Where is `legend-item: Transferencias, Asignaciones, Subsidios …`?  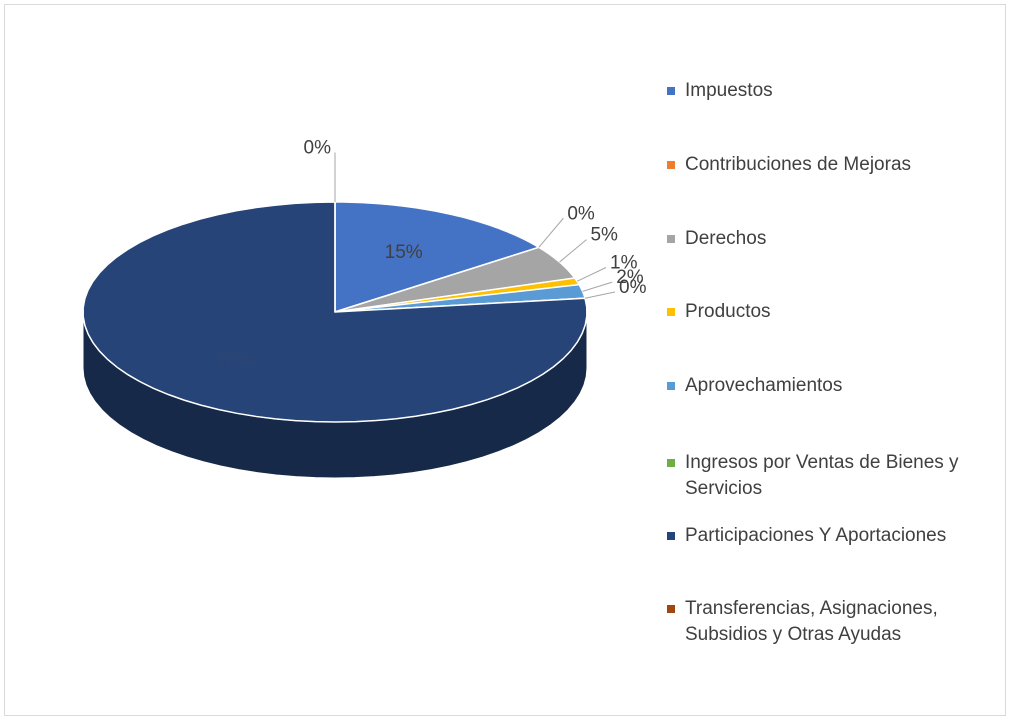
legend-item: Transferencias, Asignaciones, Subsidios … is located at coordinates (837, 622).